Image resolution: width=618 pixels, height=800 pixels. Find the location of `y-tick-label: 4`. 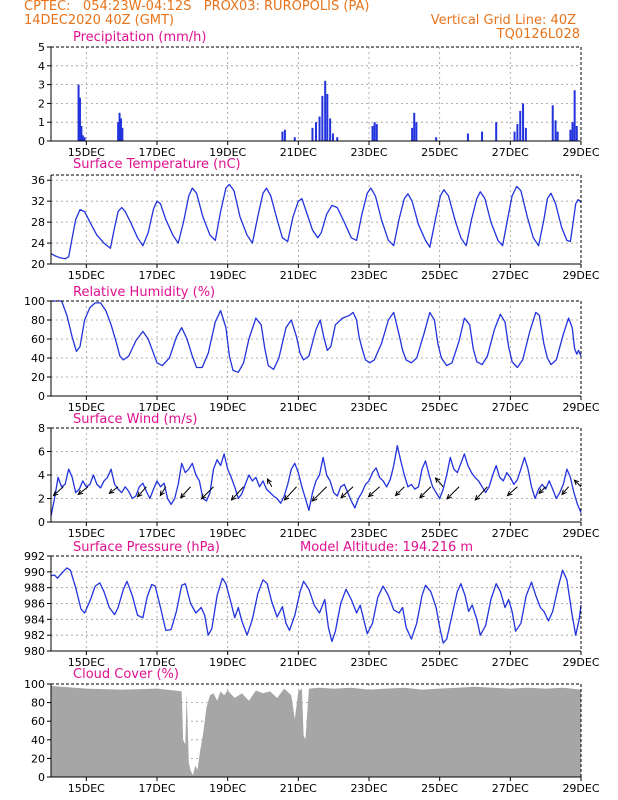

y-tick-label: 4 is located at coordinates (41, 475).